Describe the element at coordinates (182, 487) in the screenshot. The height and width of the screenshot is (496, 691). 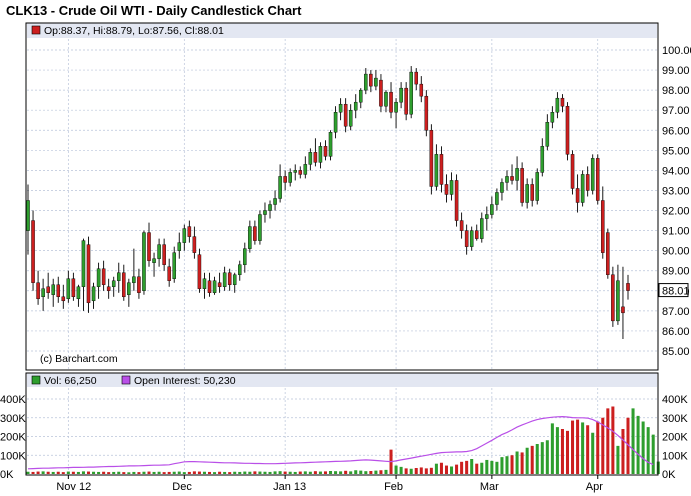
I see `x-tick-label: Dec` at that location.